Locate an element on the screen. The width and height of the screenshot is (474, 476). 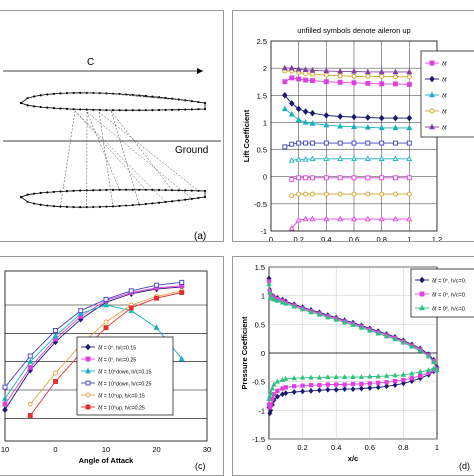
legend-box is located at coordinates (447, 94).